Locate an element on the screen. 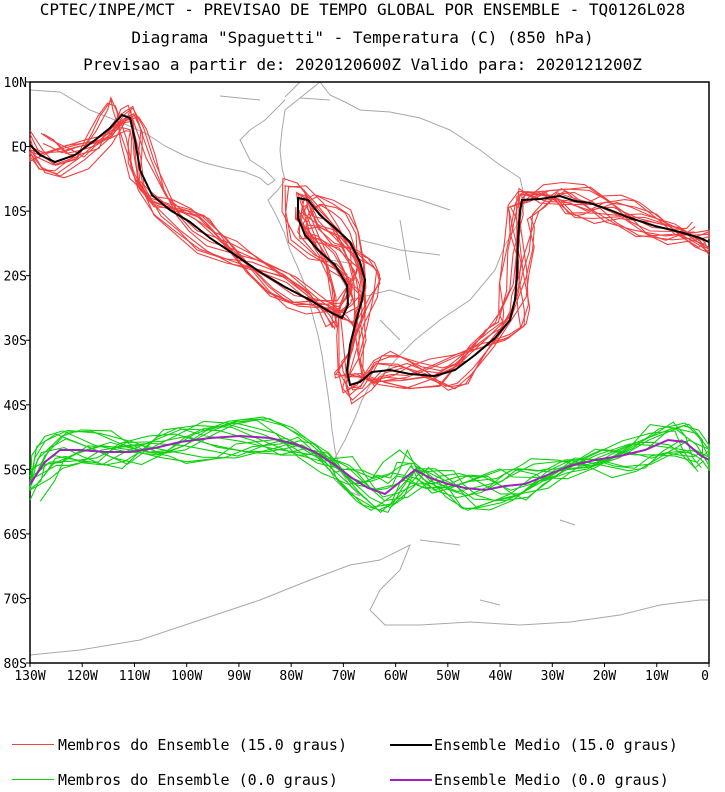  antarctic-coast is located at coordinates (369, 599).